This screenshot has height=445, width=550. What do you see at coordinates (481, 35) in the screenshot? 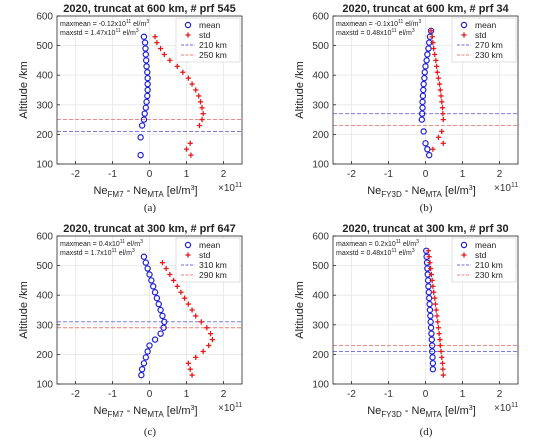
I see `legend-entry: std` at bounding box center [481, 35].